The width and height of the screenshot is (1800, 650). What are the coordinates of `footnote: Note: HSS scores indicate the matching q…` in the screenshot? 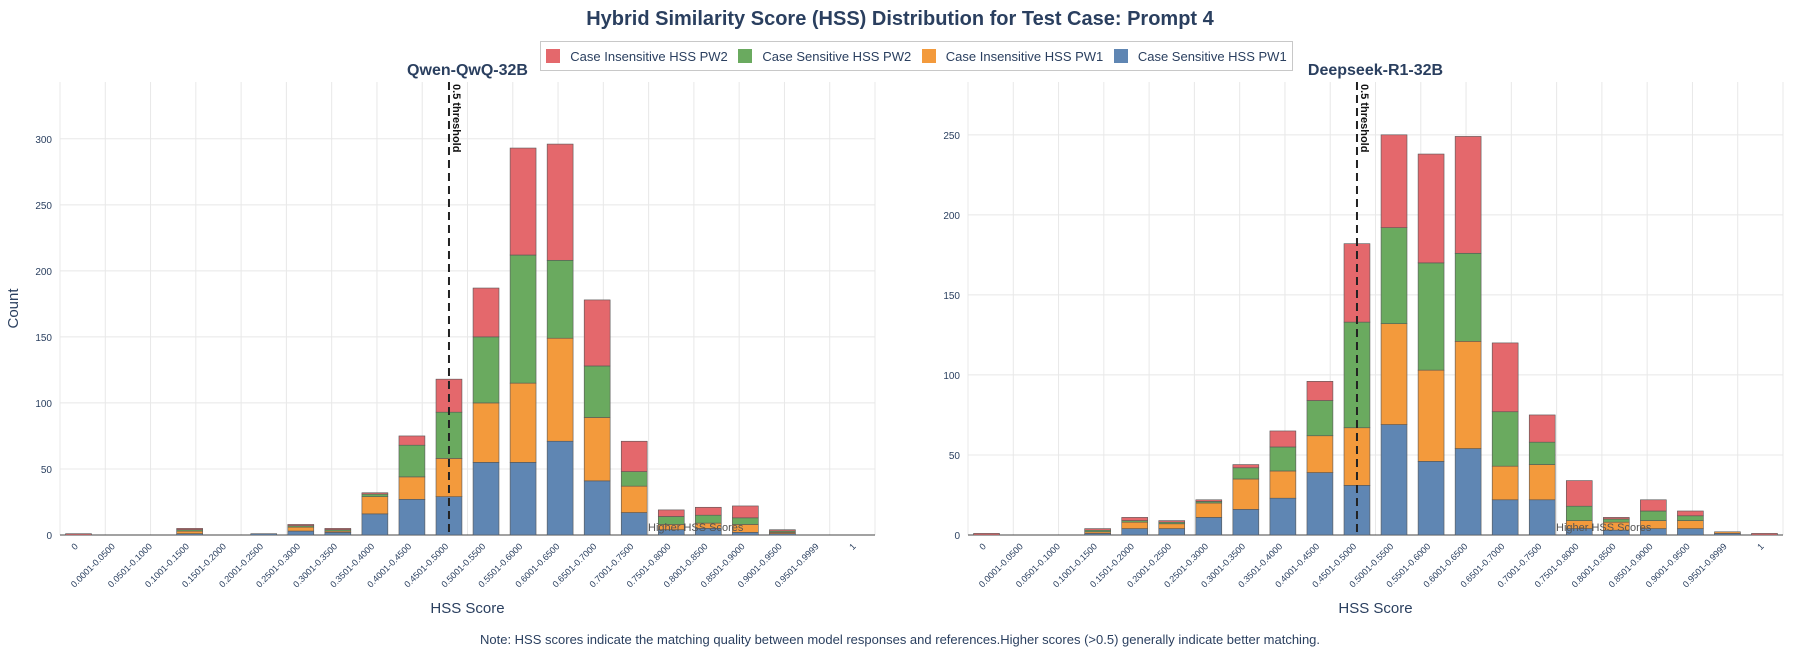 It's located at (900, 639).